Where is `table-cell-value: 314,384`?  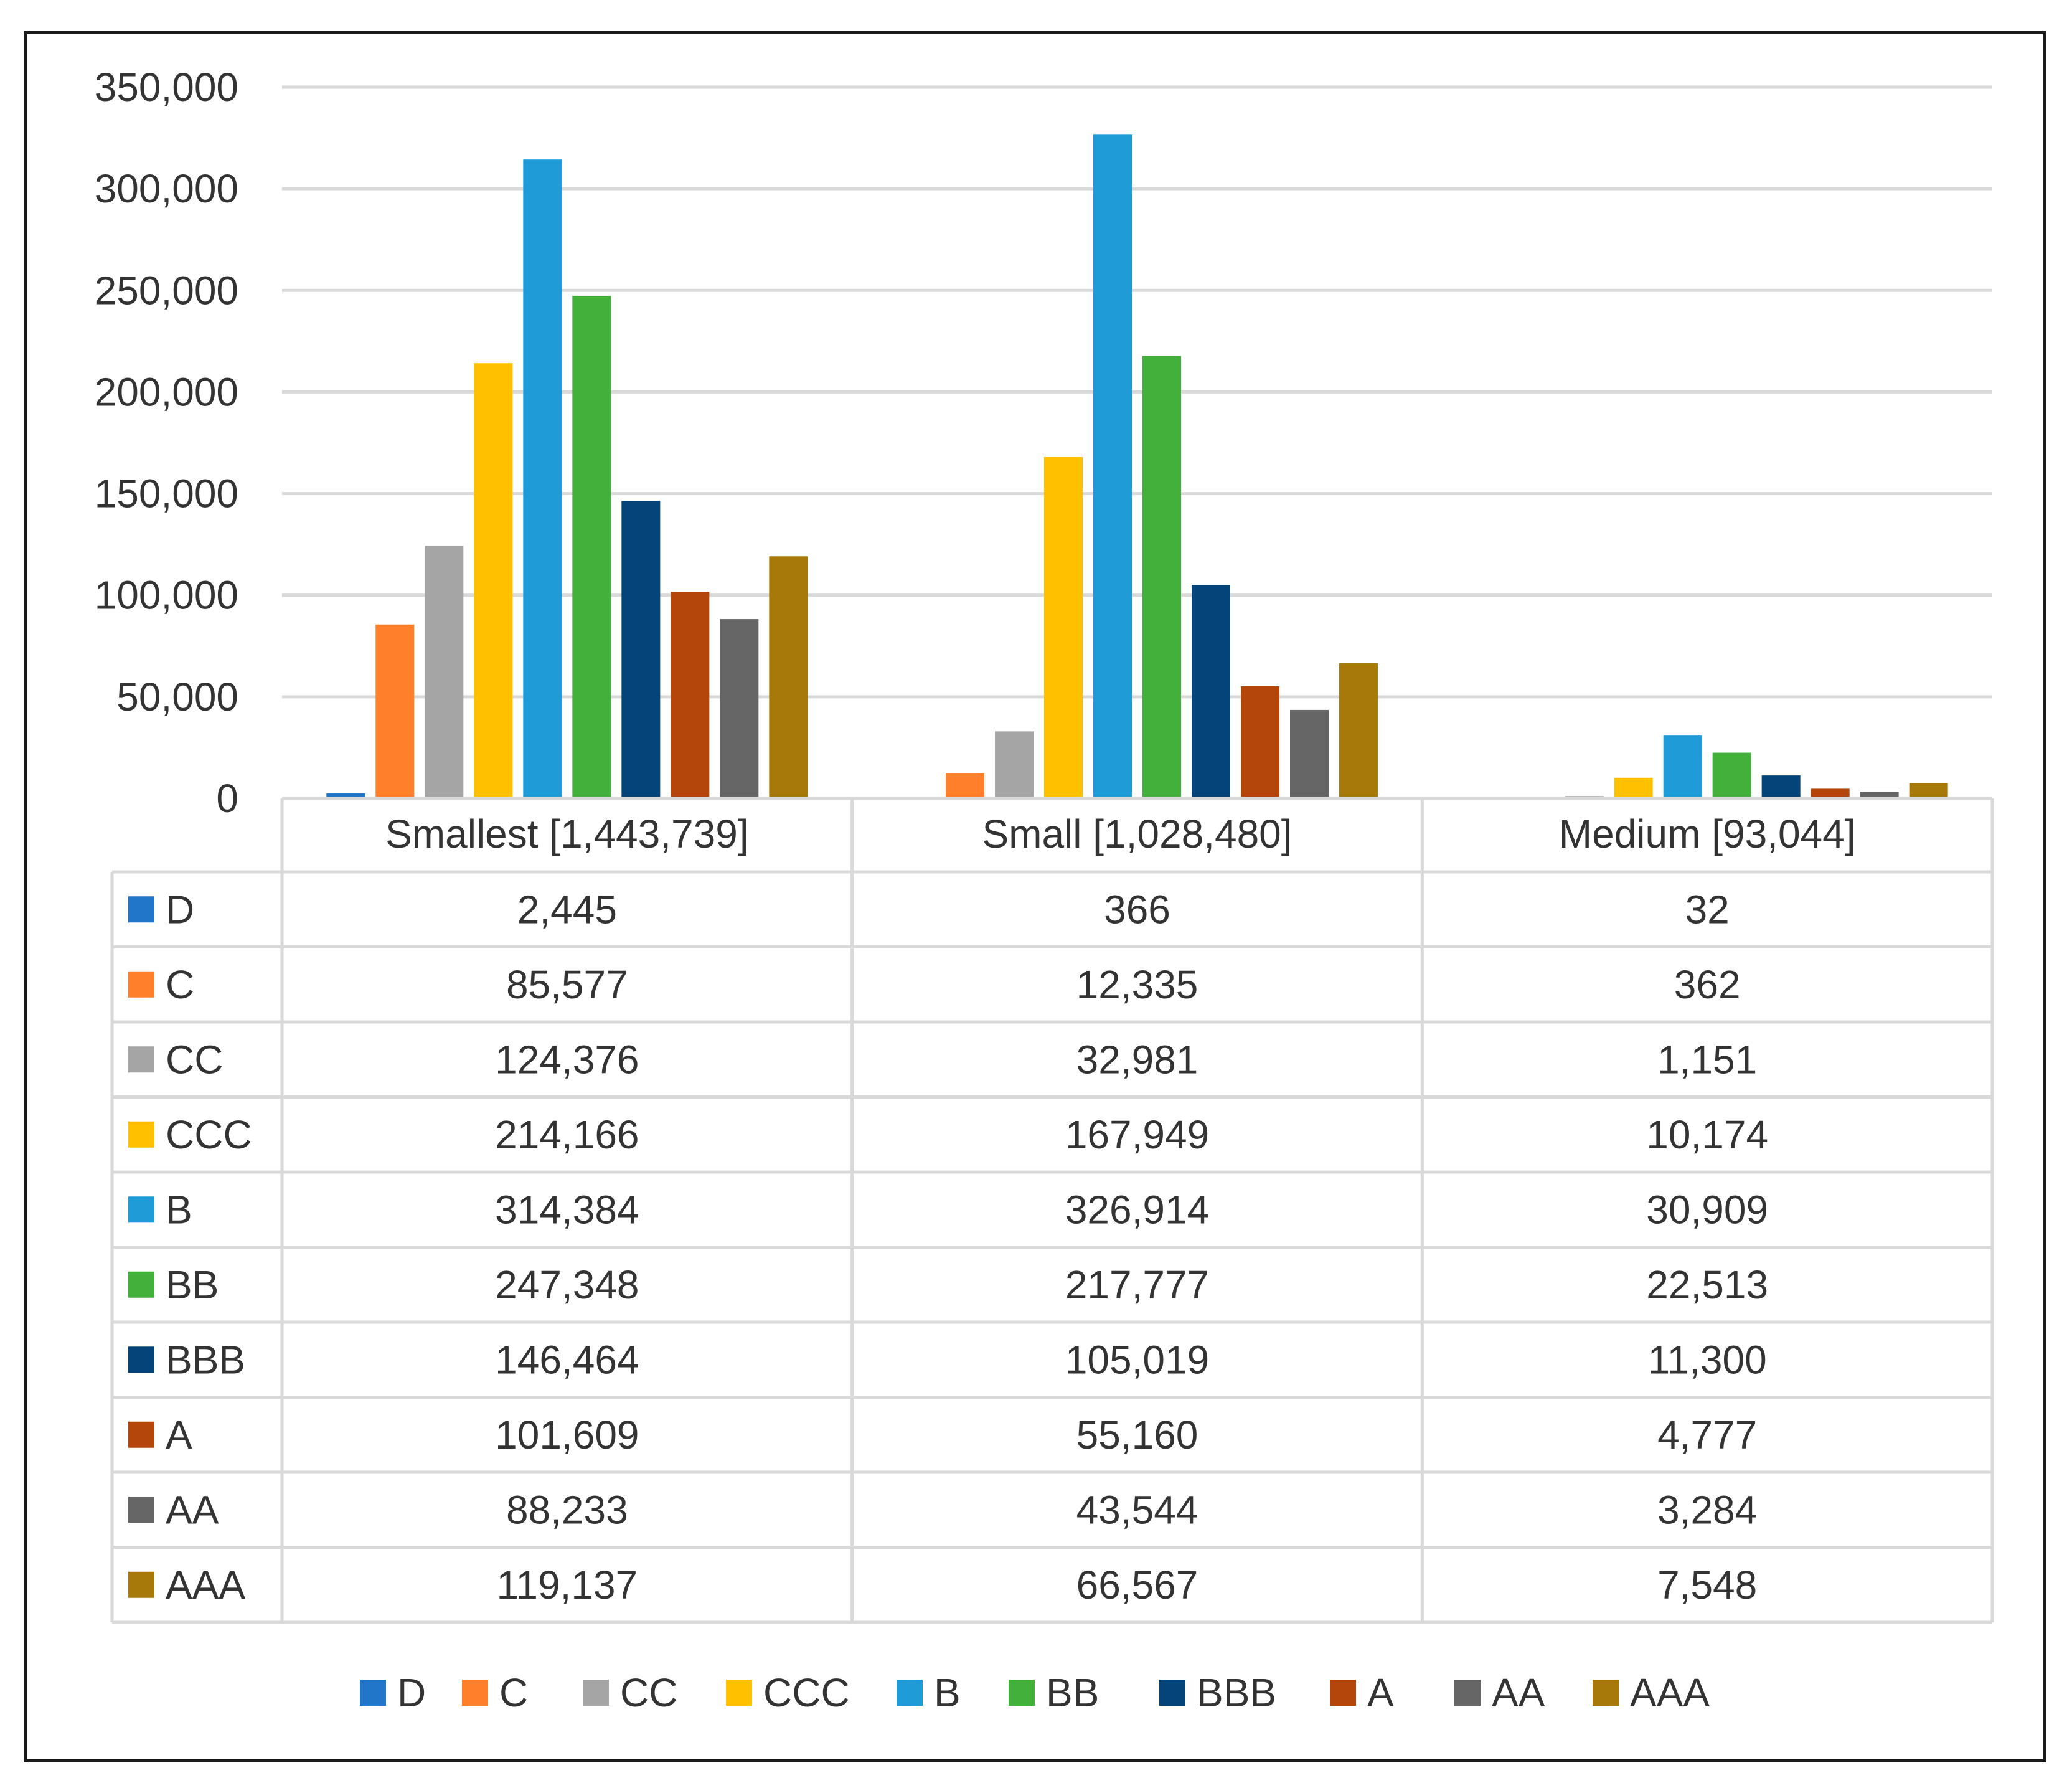
table-cell-value: 314,384 is located at coordinates (567, 1209).